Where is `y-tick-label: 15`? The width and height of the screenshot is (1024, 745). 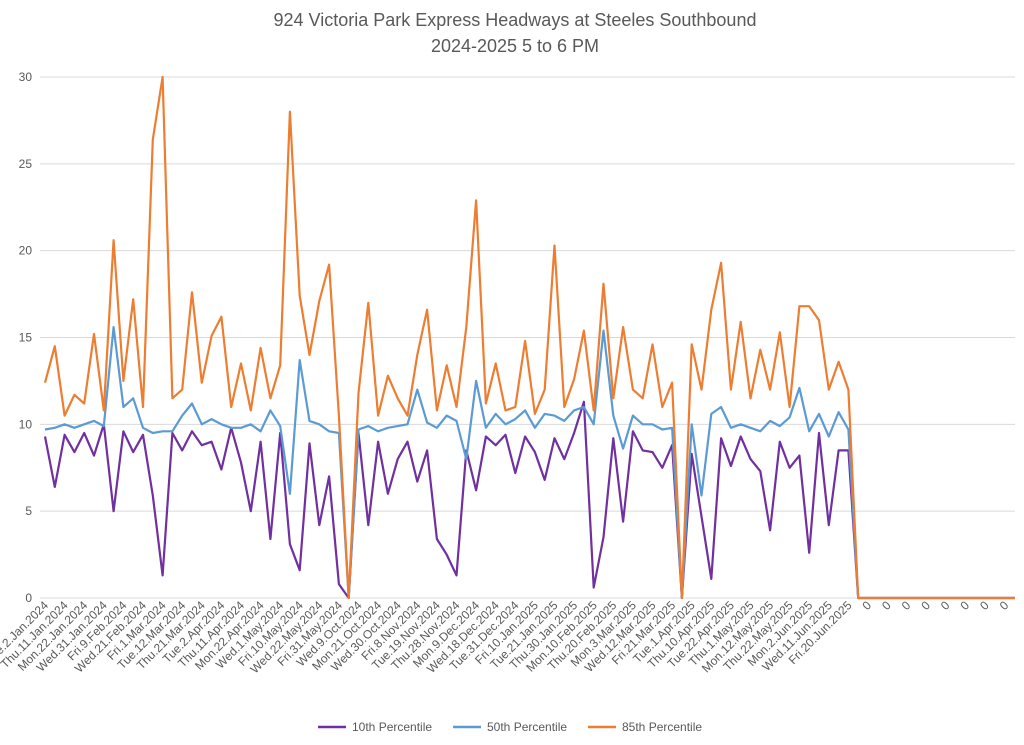 y-tick-label: 15 is located at coordinates (26, 338).